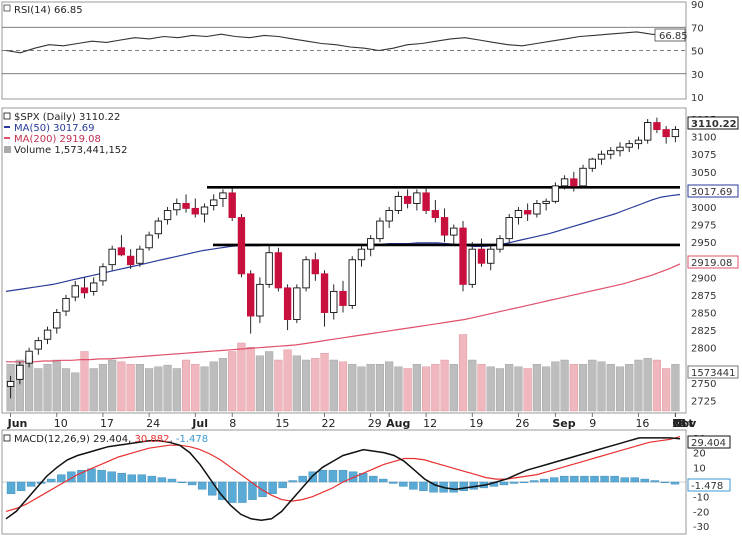  What do you see at coordinates (430, 423) in the screenshot?
I see `x-tick-label: 12` at bounding box center [430, 423].